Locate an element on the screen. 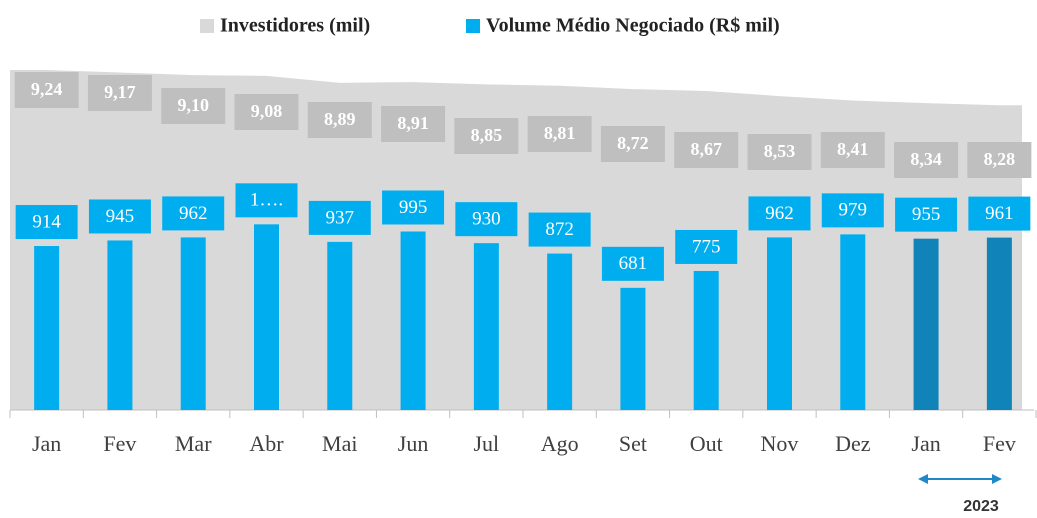 The image size is (1037, 518). value-label: 9,24 is located at coordinates (47, 89).